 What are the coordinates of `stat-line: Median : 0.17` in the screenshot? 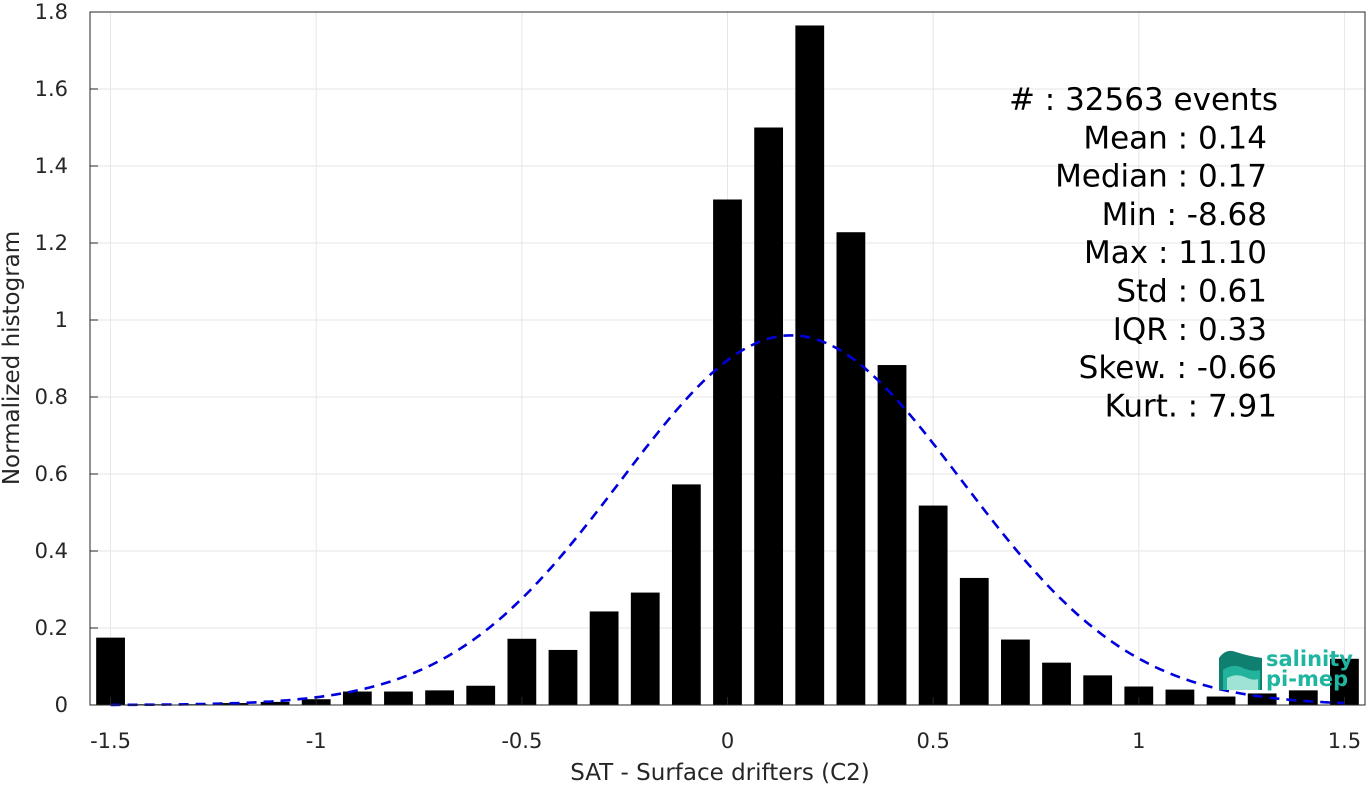 It's located at (1161, 177).